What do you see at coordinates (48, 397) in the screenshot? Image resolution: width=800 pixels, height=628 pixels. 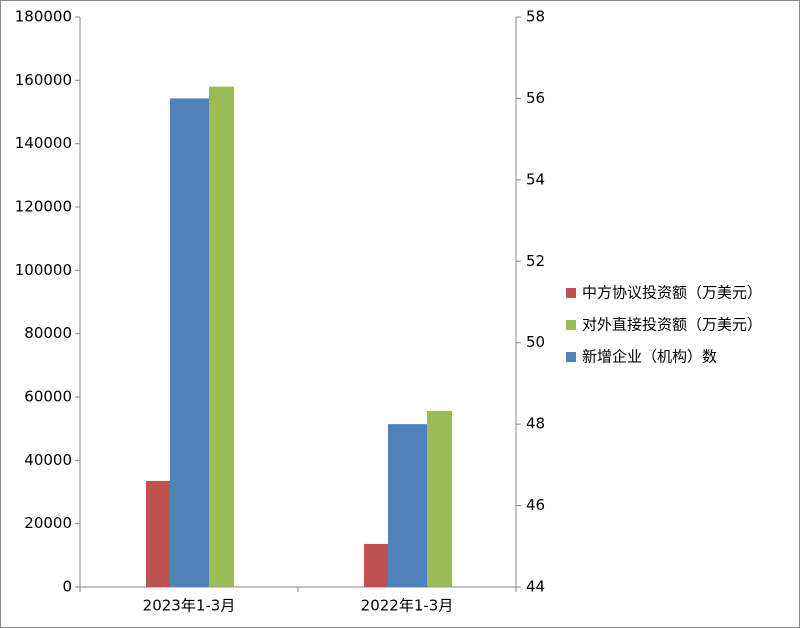 I see `y-tick-label: 60000` at bounding box center [48, 397].